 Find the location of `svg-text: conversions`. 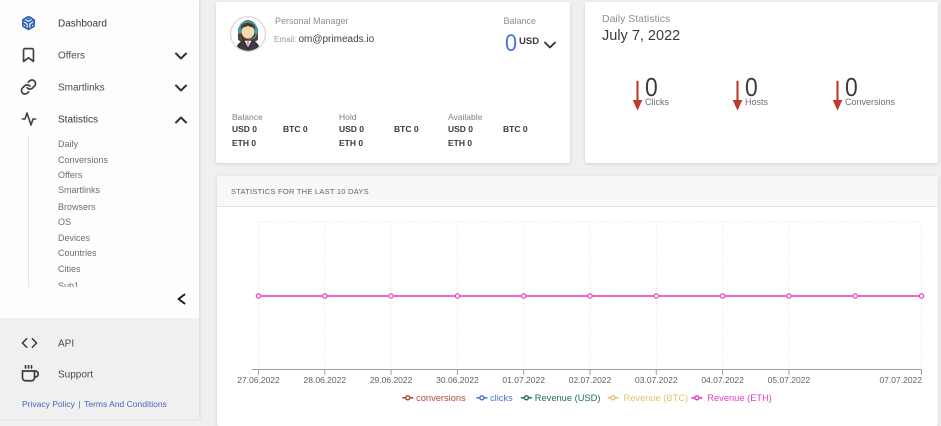

svg-text: conversions is located at coordinates (441, 398).